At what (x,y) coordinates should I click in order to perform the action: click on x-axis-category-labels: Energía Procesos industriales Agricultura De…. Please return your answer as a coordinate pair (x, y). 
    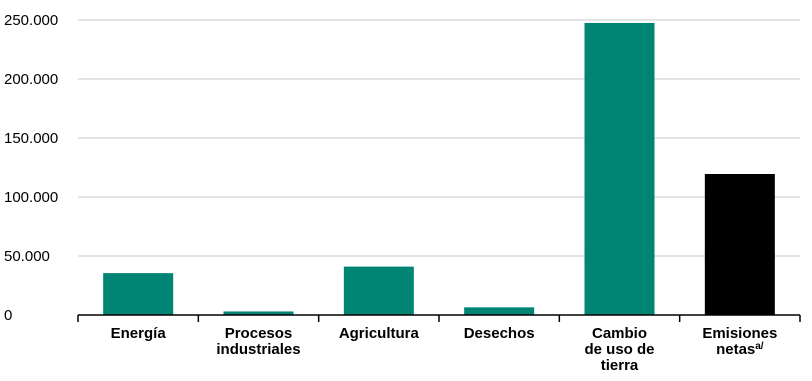
    Looking at the image, I should click on (444, 349).